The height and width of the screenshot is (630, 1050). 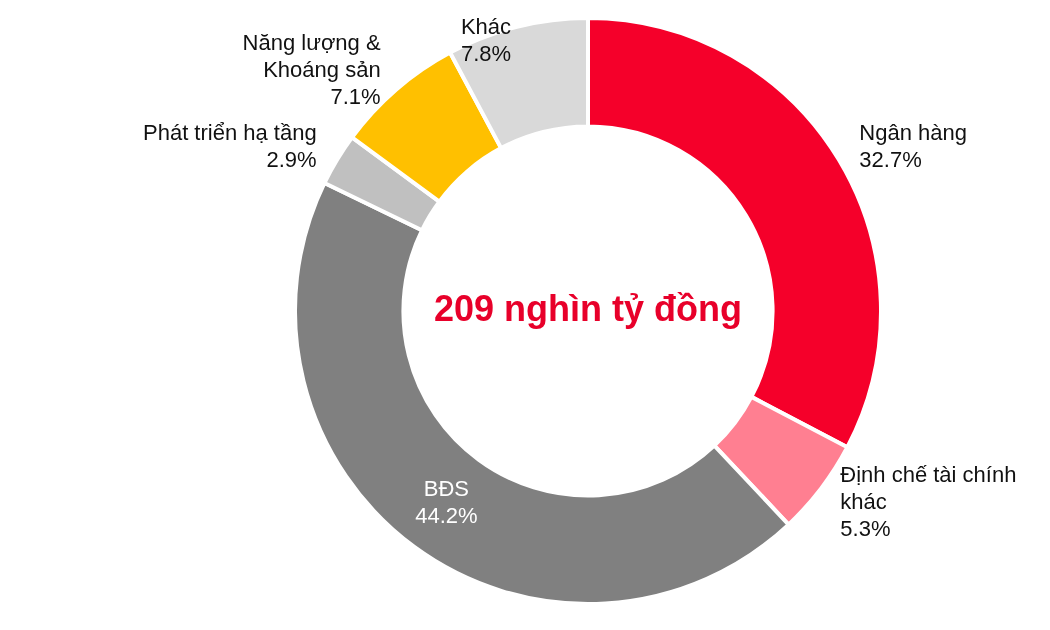 I want to click on slice-label: Phát triển hạ tầng, so click(x=229, y=132).